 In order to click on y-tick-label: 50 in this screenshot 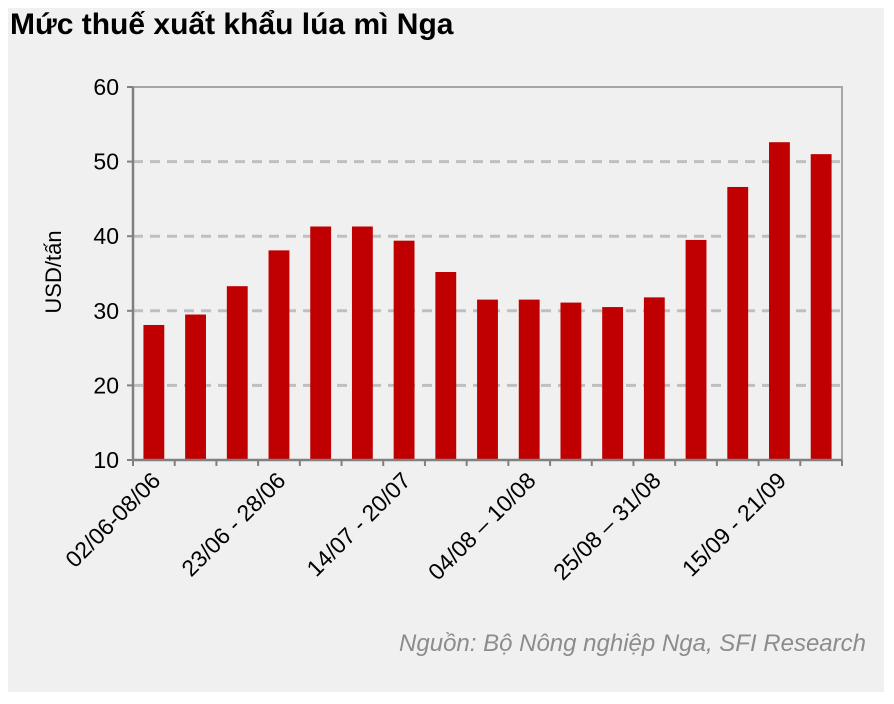, I will do `click(106, 162)`.